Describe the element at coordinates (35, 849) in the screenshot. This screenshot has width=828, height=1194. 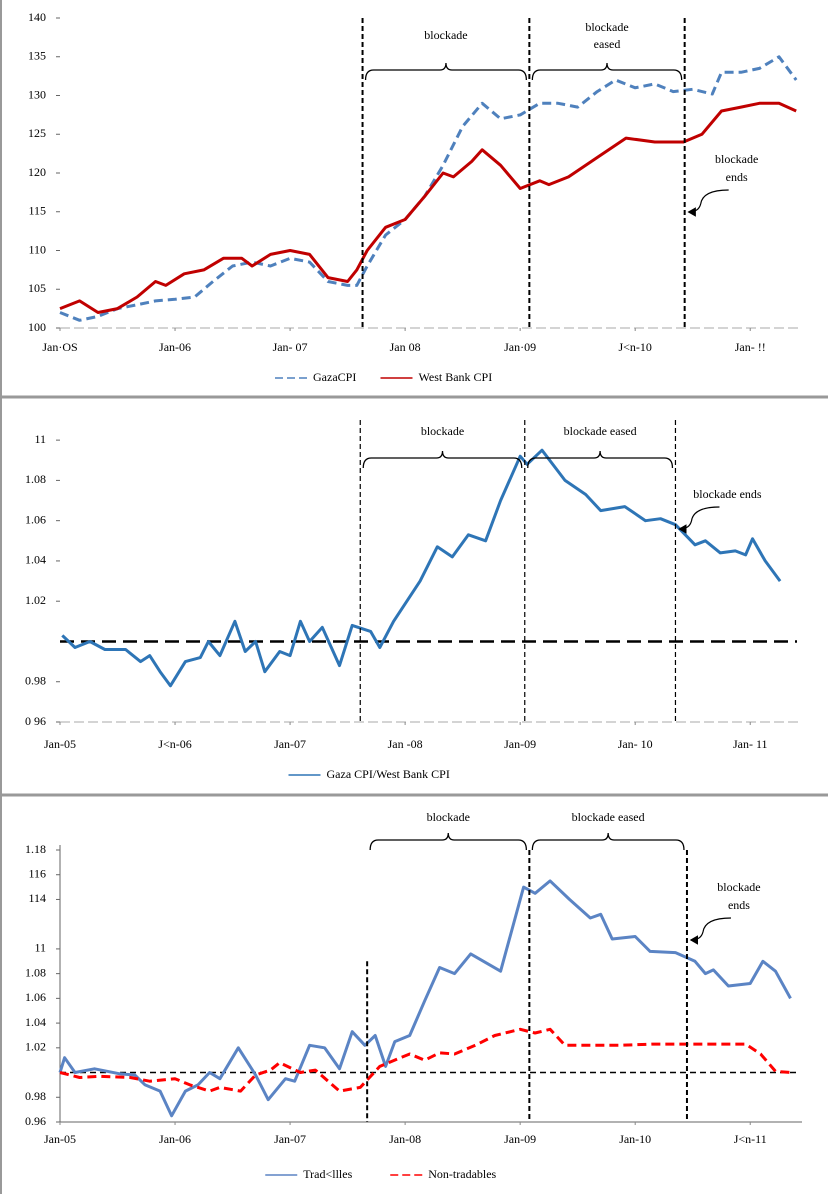
I see `y-tick-label: 1.18` at that location.